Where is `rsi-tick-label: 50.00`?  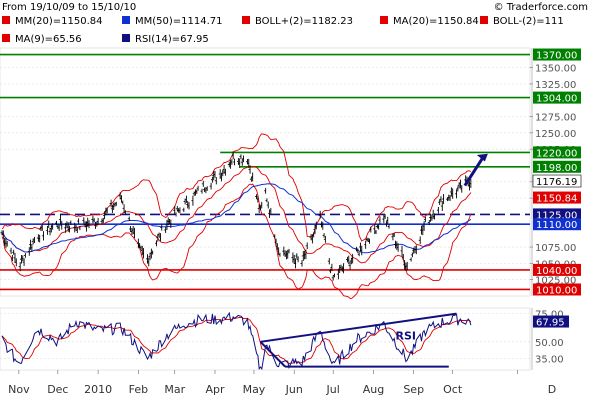 rsi-tick-label: 50.00 is located at coordinates (549, 343).